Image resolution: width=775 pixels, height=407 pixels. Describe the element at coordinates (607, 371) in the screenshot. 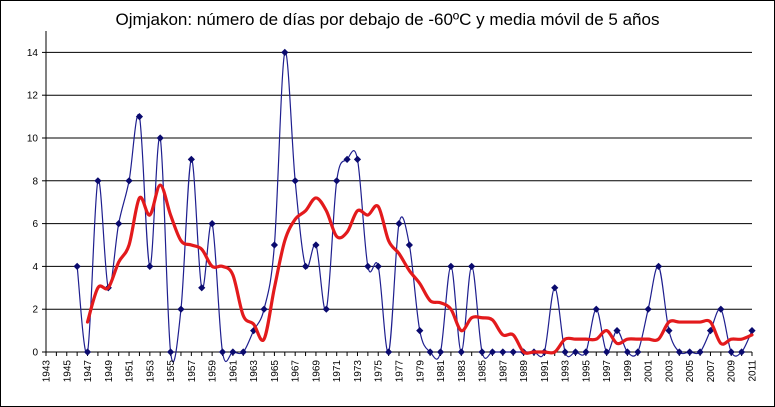

I see `x-tick-label: 1997` at that location.